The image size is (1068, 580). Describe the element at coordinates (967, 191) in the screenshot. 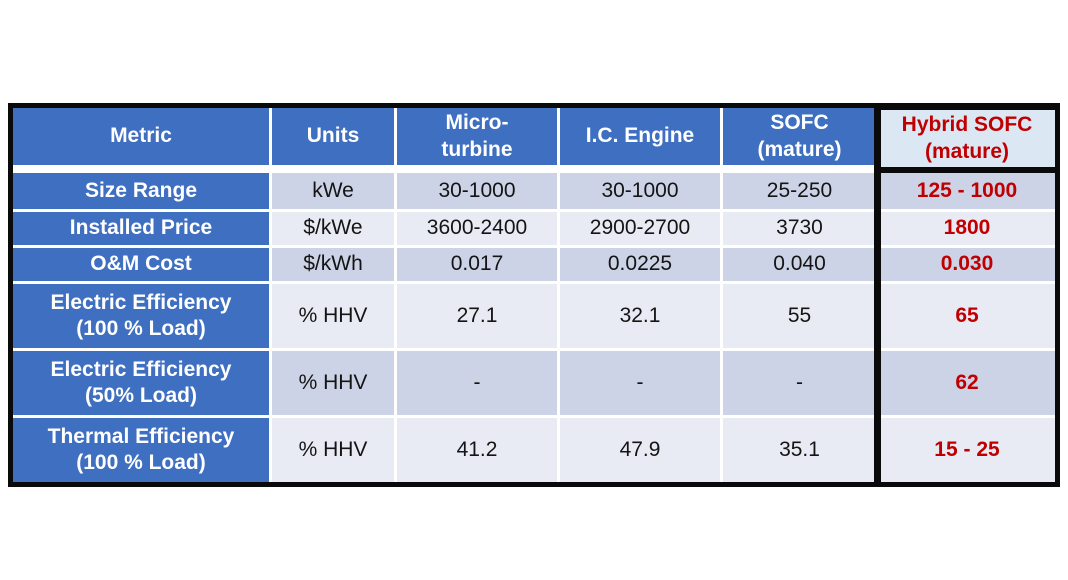

I see `cell-value-hybrid: 125 - 1000` at that location.